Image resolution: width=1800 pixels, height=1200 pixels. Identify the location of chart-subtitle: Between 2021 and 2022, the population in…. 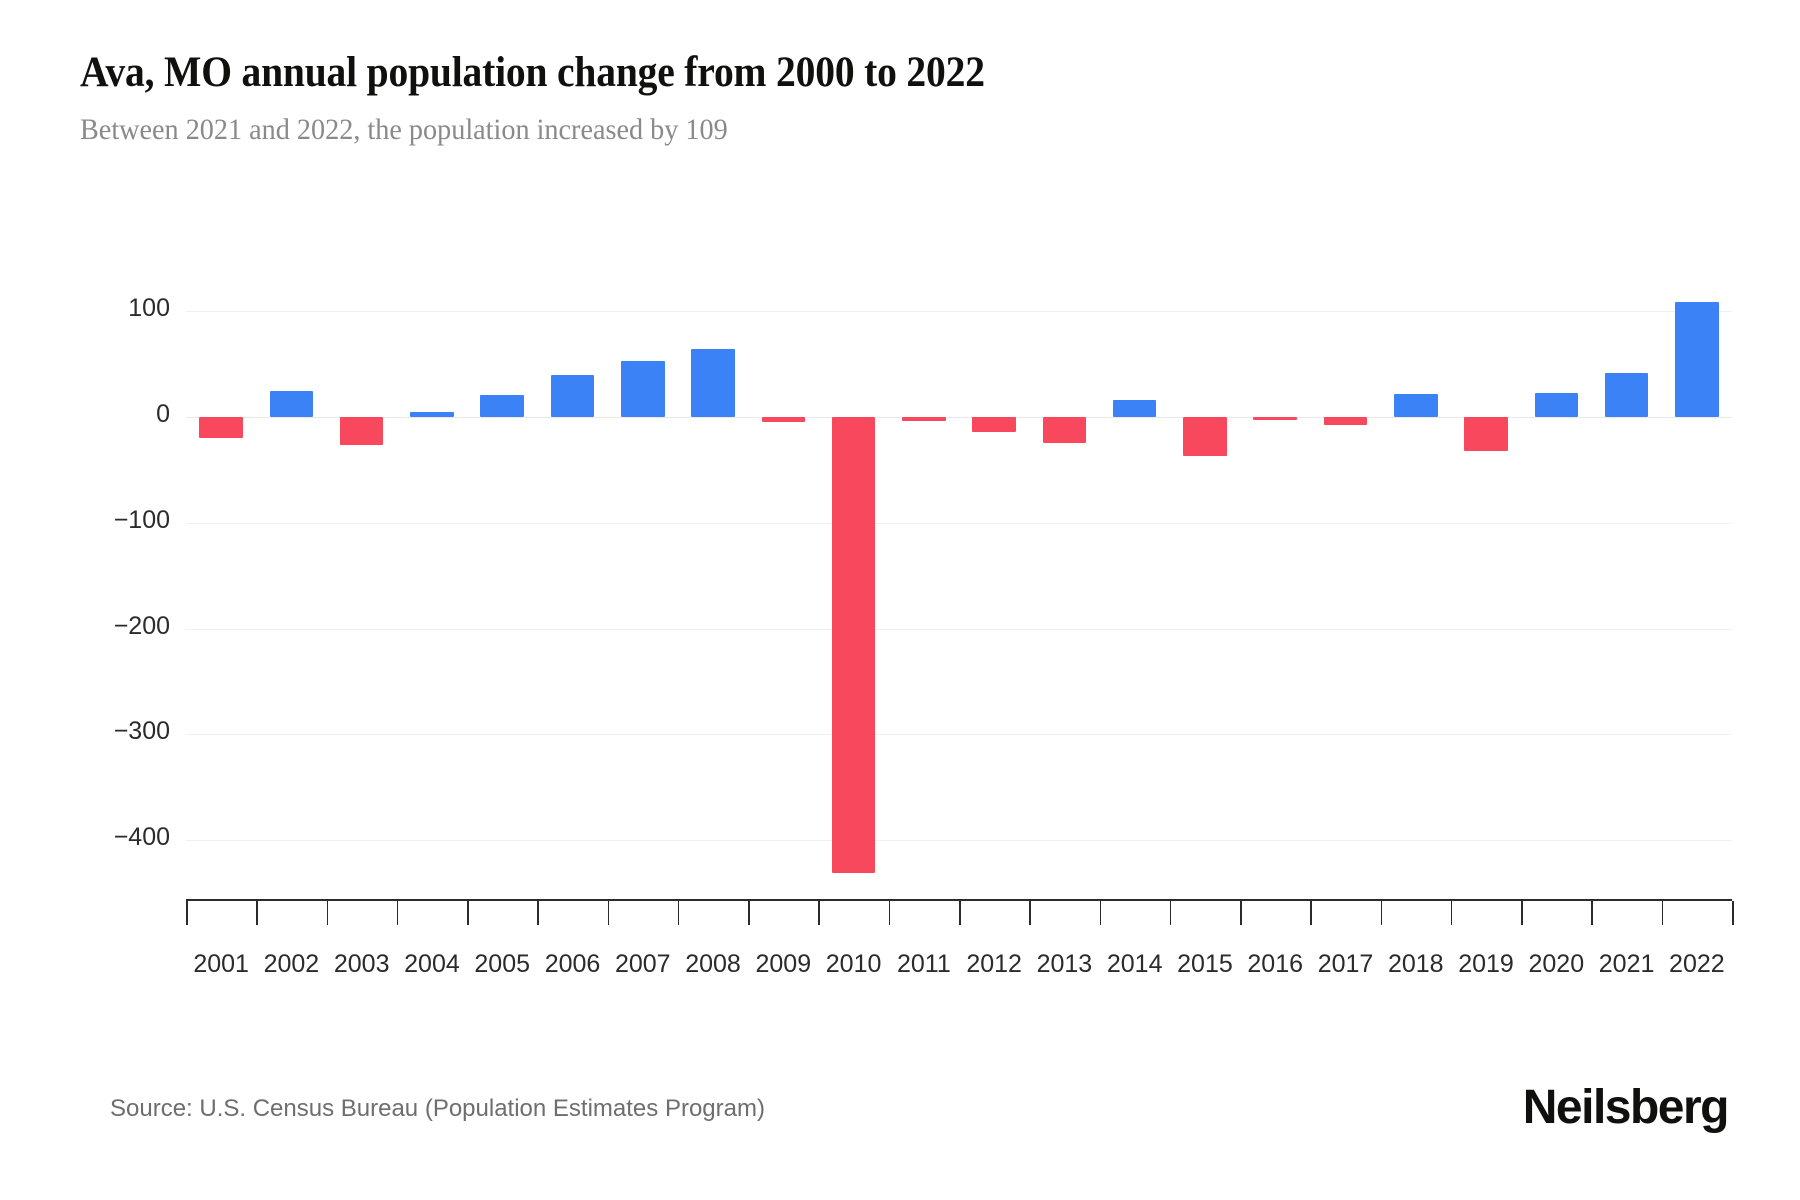
(404, 130).